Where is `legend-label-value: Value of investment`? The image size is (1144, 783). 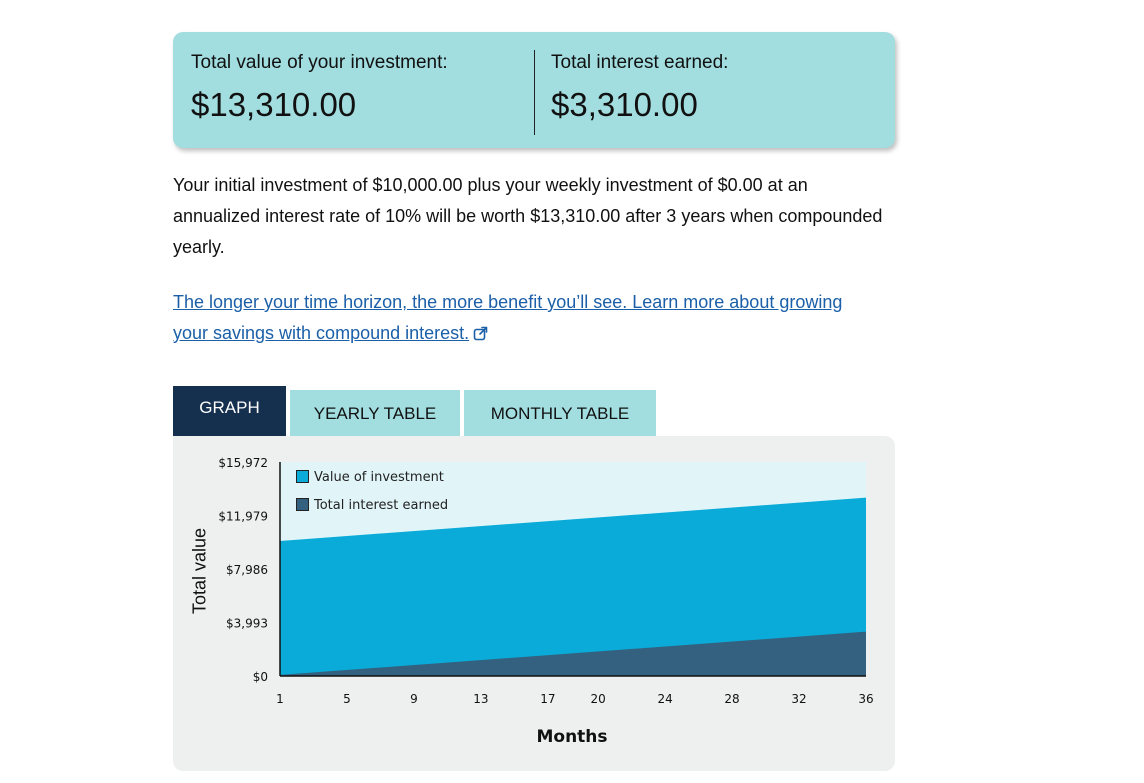 legend-label-value: Value of investment is located at coordinates (379, 477).